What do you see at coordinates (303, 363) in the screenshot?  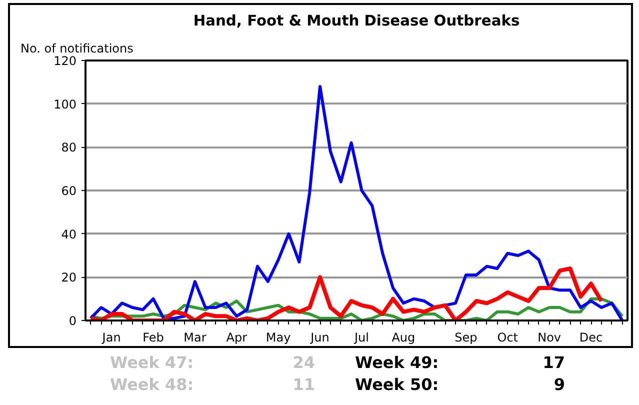 I see `text: 24` at bounding box center [303, 363].